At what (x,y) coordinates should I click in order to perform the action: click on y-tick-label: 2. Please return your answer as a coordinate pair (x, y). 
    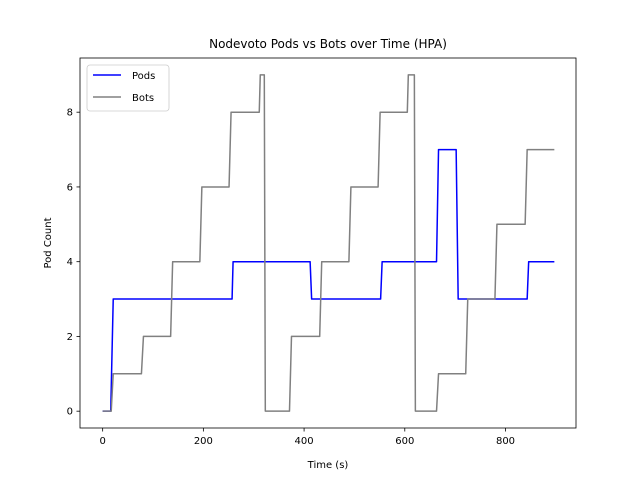
    Looking at the image, I should click on (70, 337).